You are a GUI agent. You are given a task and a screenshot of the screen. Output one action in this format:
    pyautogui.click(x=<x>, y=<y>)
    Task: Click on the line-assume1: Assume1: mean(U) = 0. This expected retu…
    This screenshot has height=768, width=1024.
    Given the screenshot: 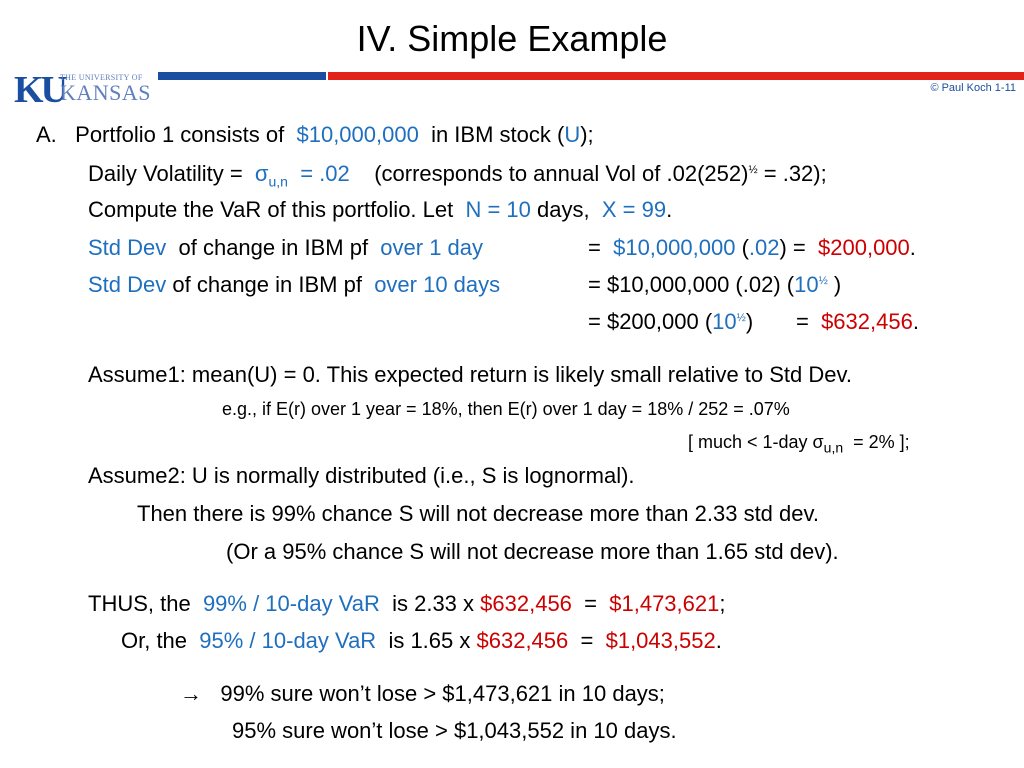 What is the action you would take?
    pyautogui.click(x=470, y=374)
    